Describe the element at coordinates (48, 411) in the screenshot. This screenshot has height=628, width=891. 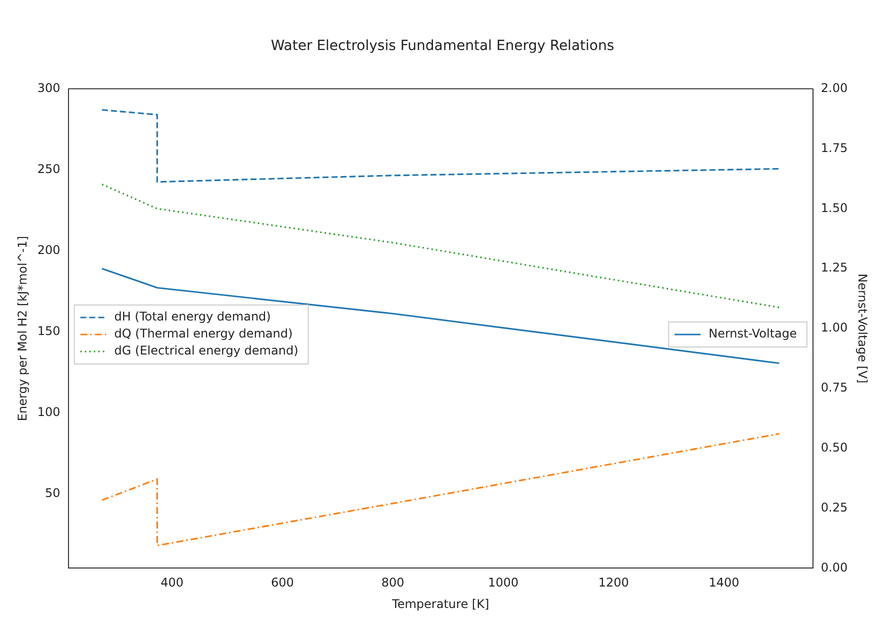
I see `y-tick-label: 100` at that location.